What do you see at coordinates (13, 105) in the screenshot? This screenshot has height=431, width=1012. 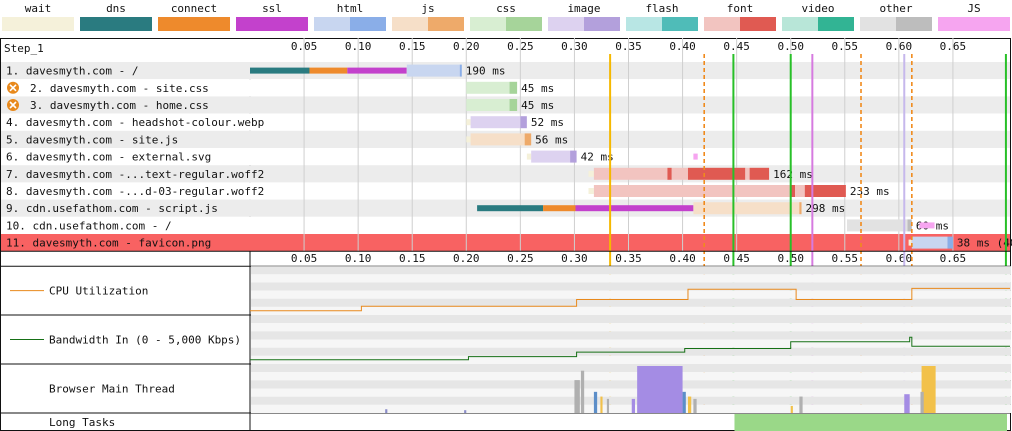 I see `cross-icon` at bounding box center [13, 105].